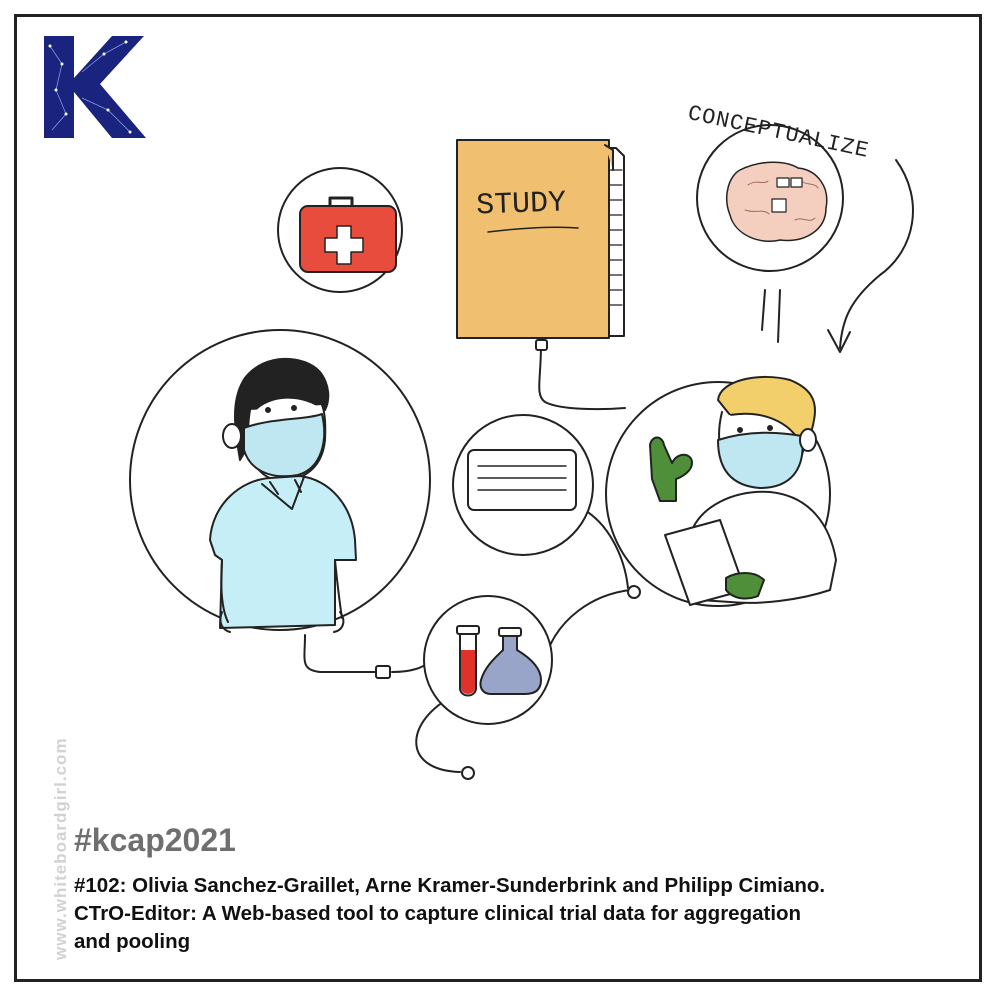 The width and height of the screenshot is (1000, 1000). I want to click on watermark-text: www.whiteboardgirl.com, so click(60, 848).